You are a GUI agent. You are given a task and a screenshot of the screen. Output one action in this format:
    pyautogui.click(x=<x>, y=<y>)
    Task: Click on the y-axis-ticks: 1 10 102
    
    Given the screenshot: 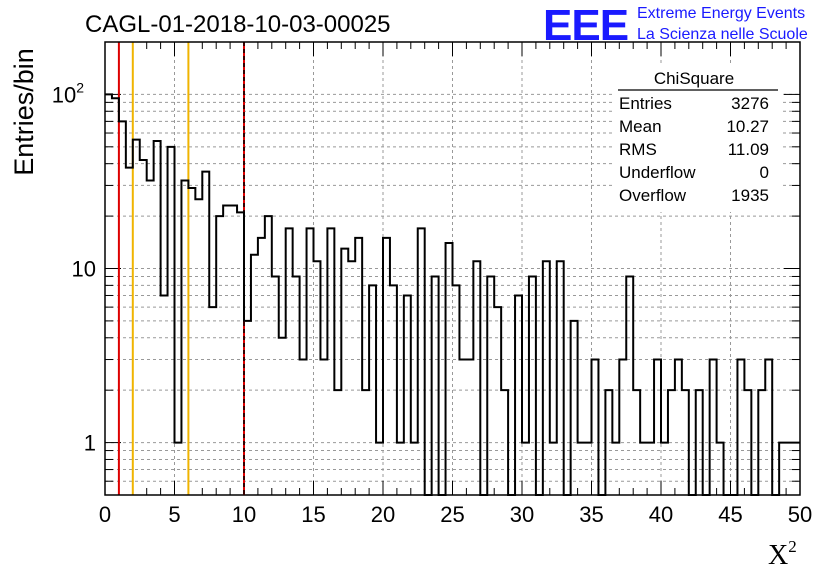 What is the action you would take?
    pyautogui.click(x=74, y=267)
    